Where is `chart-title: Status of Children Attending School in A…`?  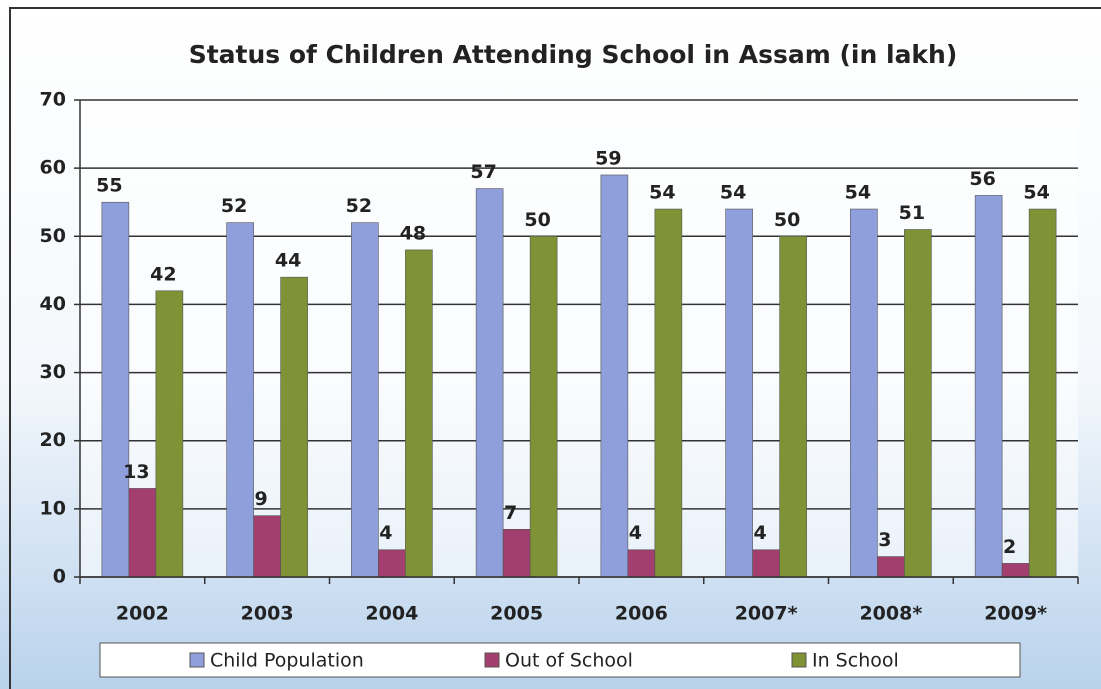 chart-title: Status of Children Attending School in A… is located at coordinates (573, 54).